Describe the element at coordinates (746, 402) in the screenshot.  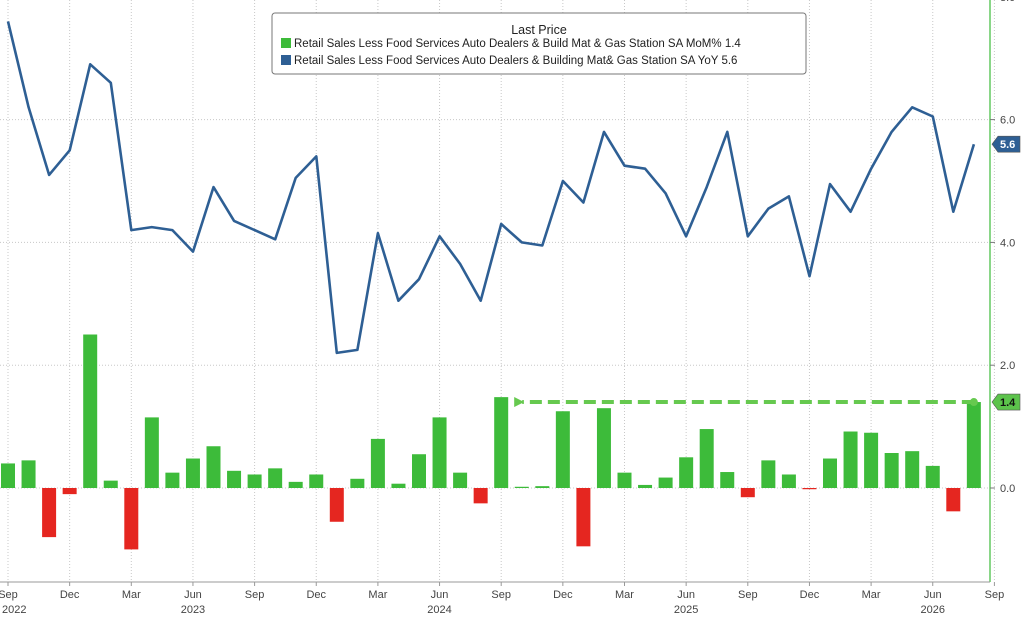
I see `annotation-layer` at that location.